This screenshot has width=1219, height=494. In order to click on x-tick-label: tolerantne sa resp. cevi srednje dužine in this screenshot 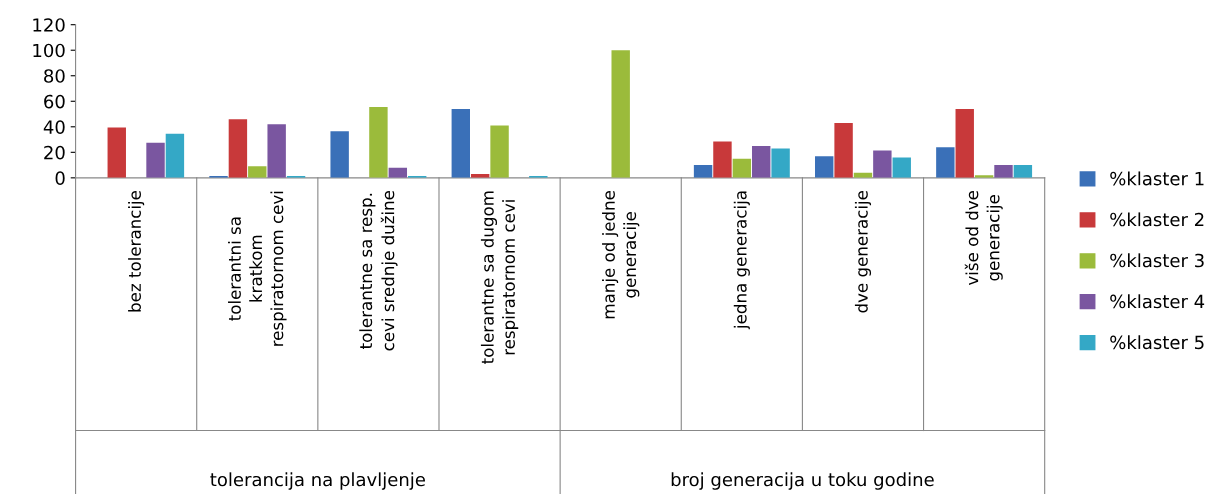, I will do `click(378, 270)`.